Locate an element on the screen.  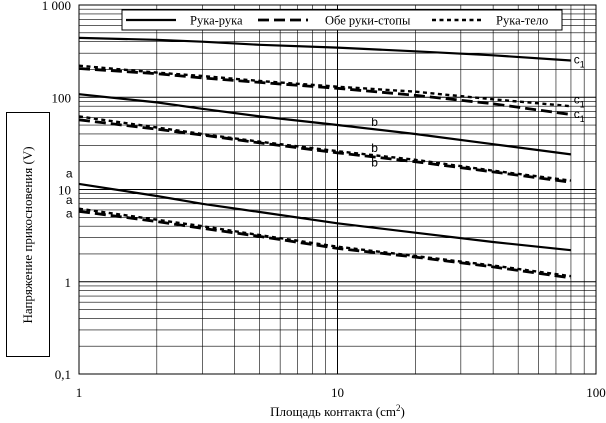
legend-box is located at coordinates (342, 20).